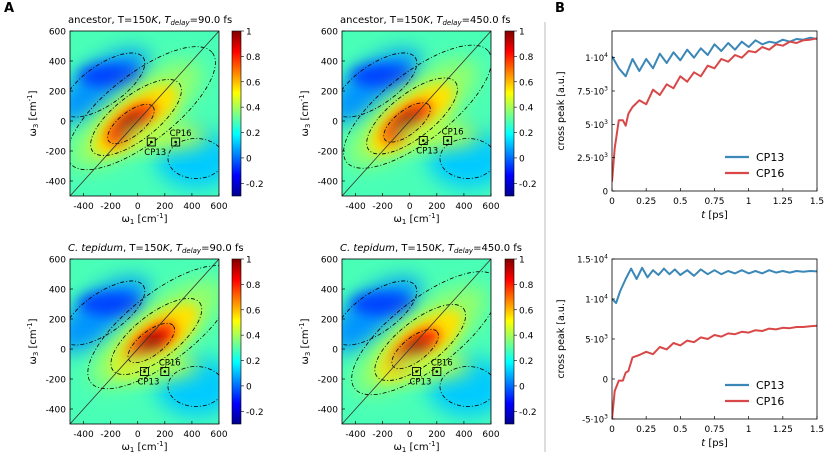  What do you see at coordinates (817, 202) in the screenshot?
I see `x-tick-label: 1.5` at bounding box center [817, 202].